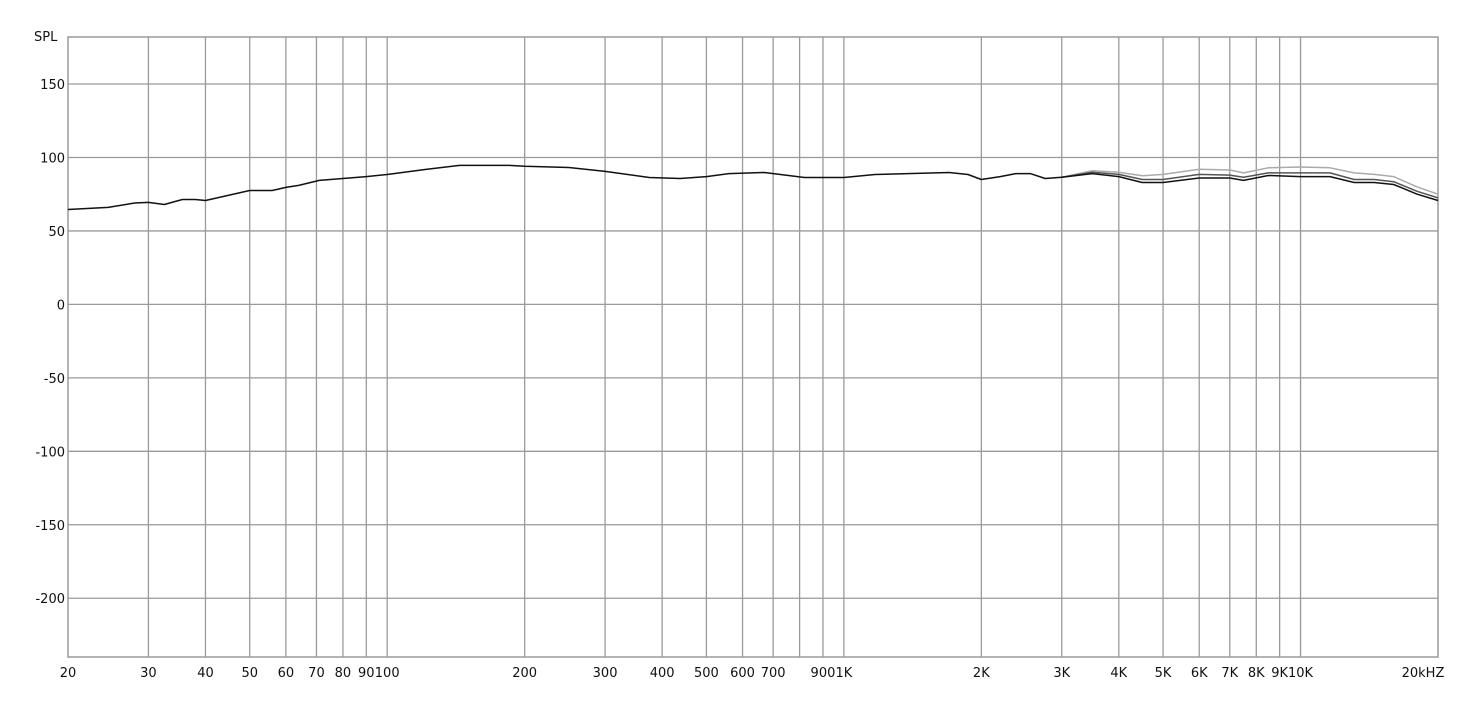  Describe the element at coordinates (46, 37) in the screenshot. I see `y-axis-label: SPL` at that location.